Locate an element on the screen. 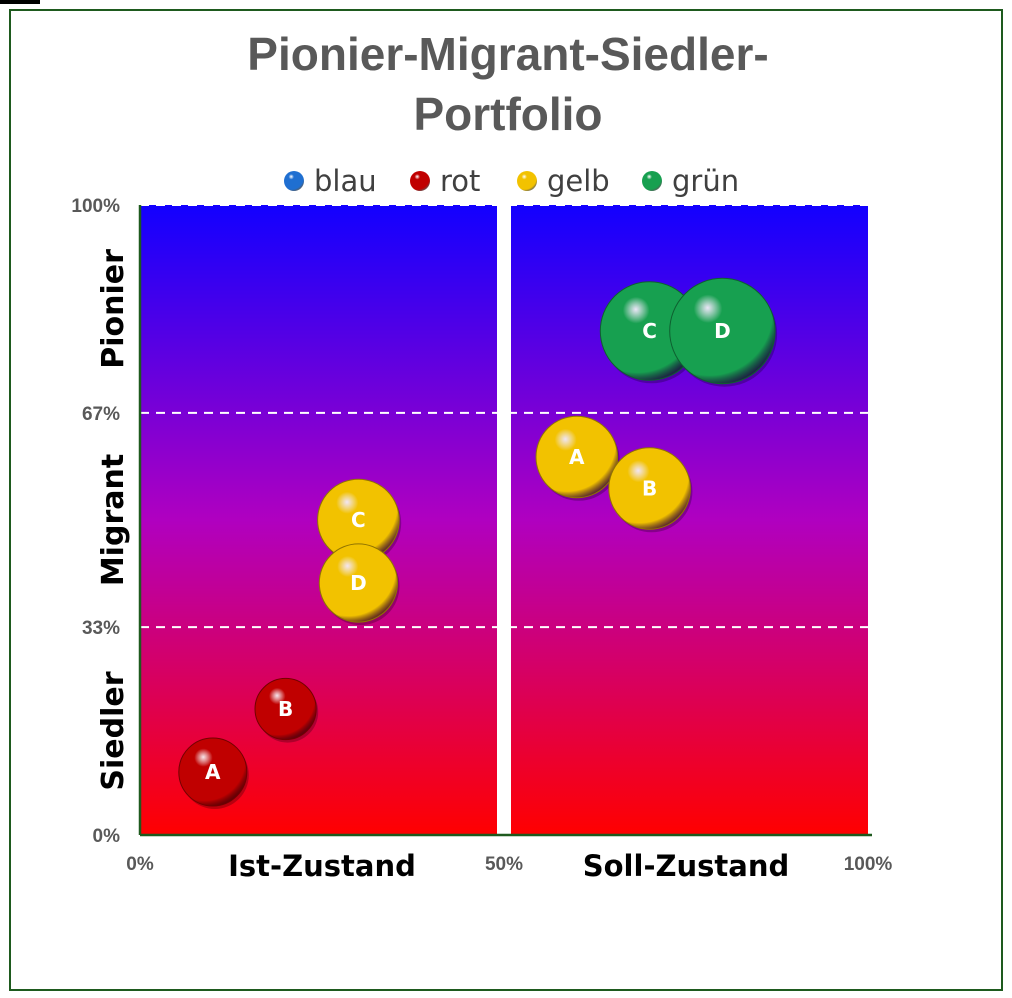 The width and height of the screenshot is (1012, 998). legend-marker-blau is located at coordinates (294, 181).